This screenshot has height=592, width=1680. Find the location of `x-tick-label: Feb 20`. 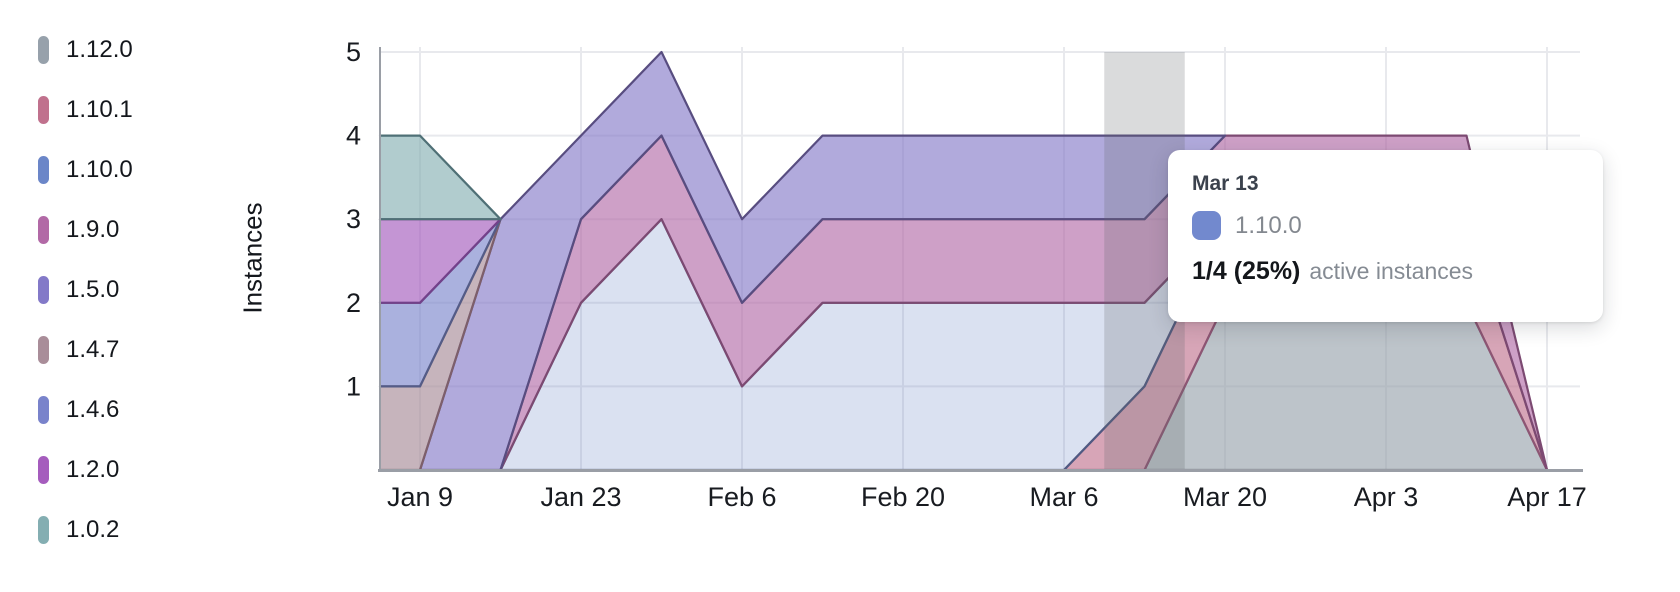

x-tick-label: Feb 20 is located at coordinates (903, 497).